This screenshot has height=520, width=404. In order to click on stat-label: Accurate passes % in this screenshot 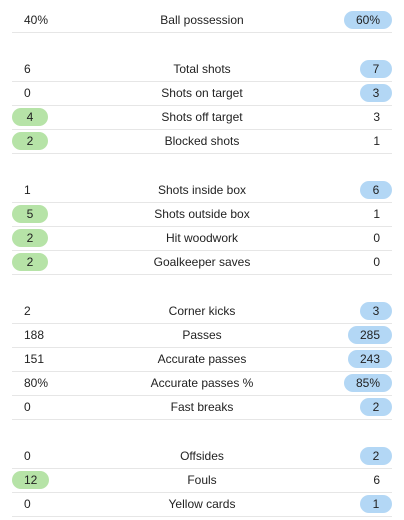, I will do `click(202, 383)`.